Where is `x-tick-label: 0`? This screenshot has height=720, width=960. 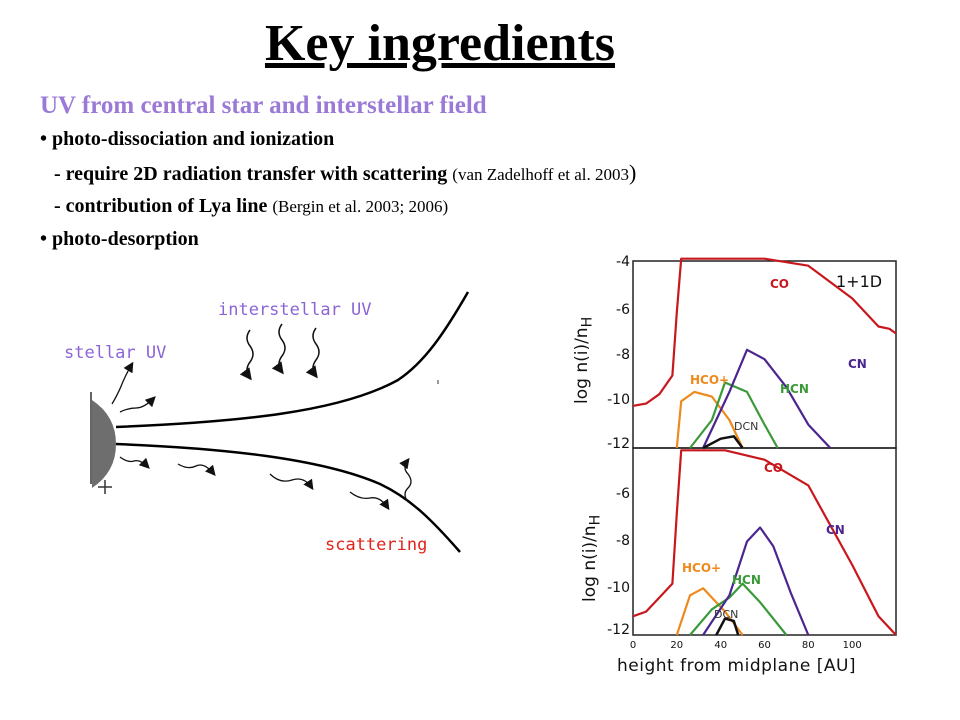
x-tick-label: 0 is located at coordinates (633, 645).